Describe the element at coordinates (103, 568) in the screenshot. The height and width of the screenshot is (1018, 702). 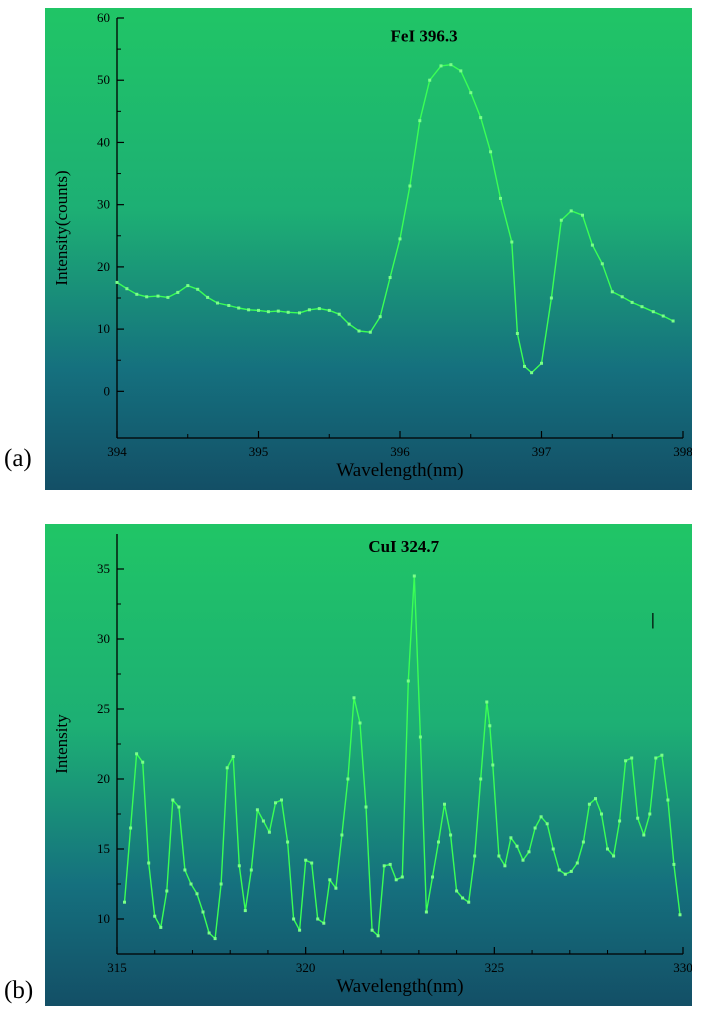
I see `y-tick-label: 35` at that location.